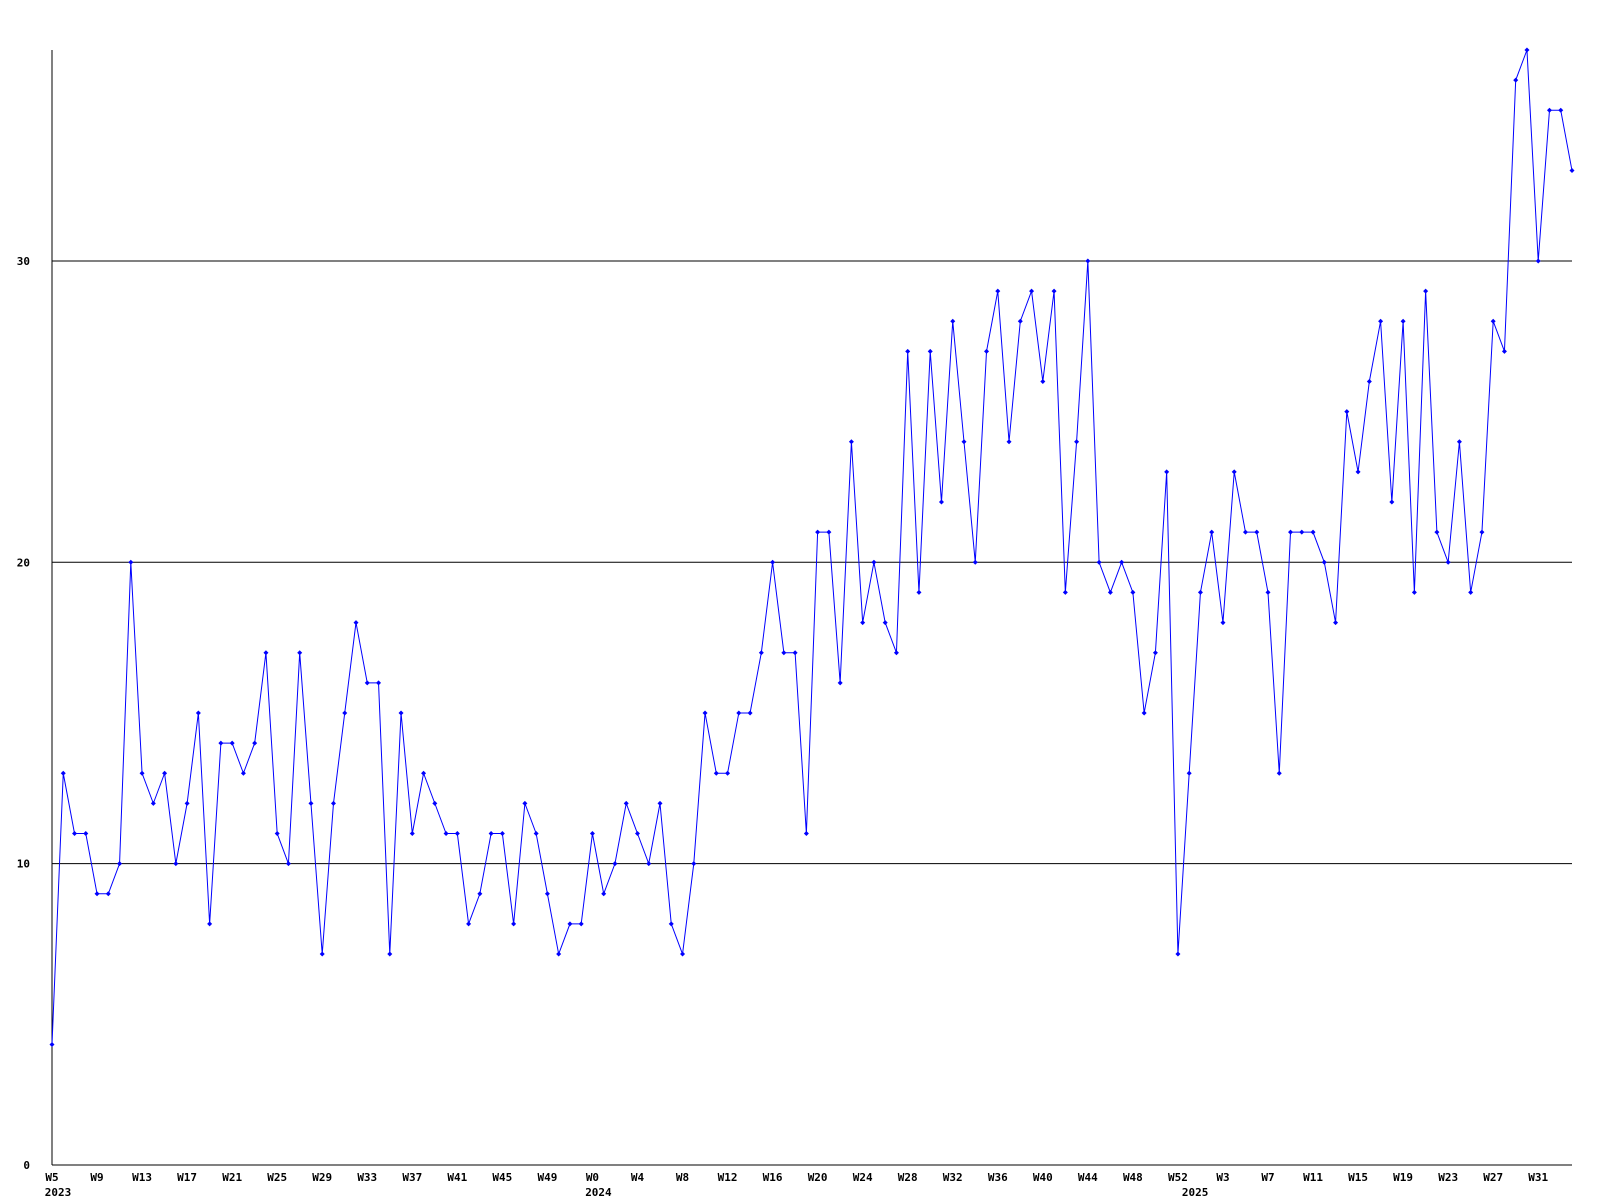 Image resolution: width=1600 pixels, height=1204 pixels. I want to click on x-tick-label: W11, so click(1313, 1177).